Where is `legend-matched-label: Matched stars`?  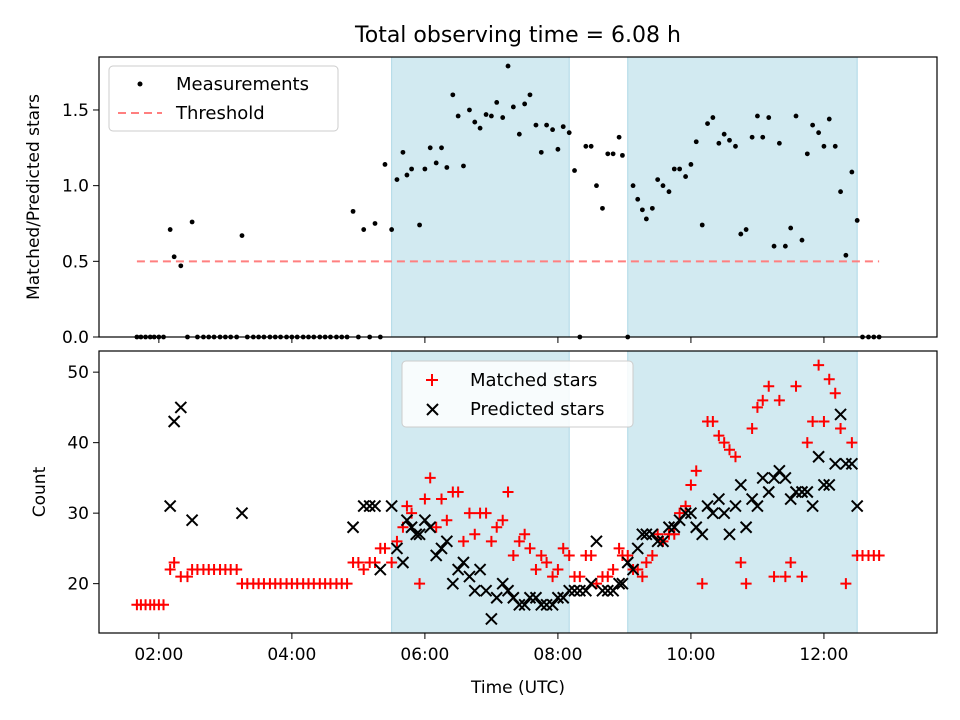 legend-matched-label: Matched stars is located at coordinates (533, 380).